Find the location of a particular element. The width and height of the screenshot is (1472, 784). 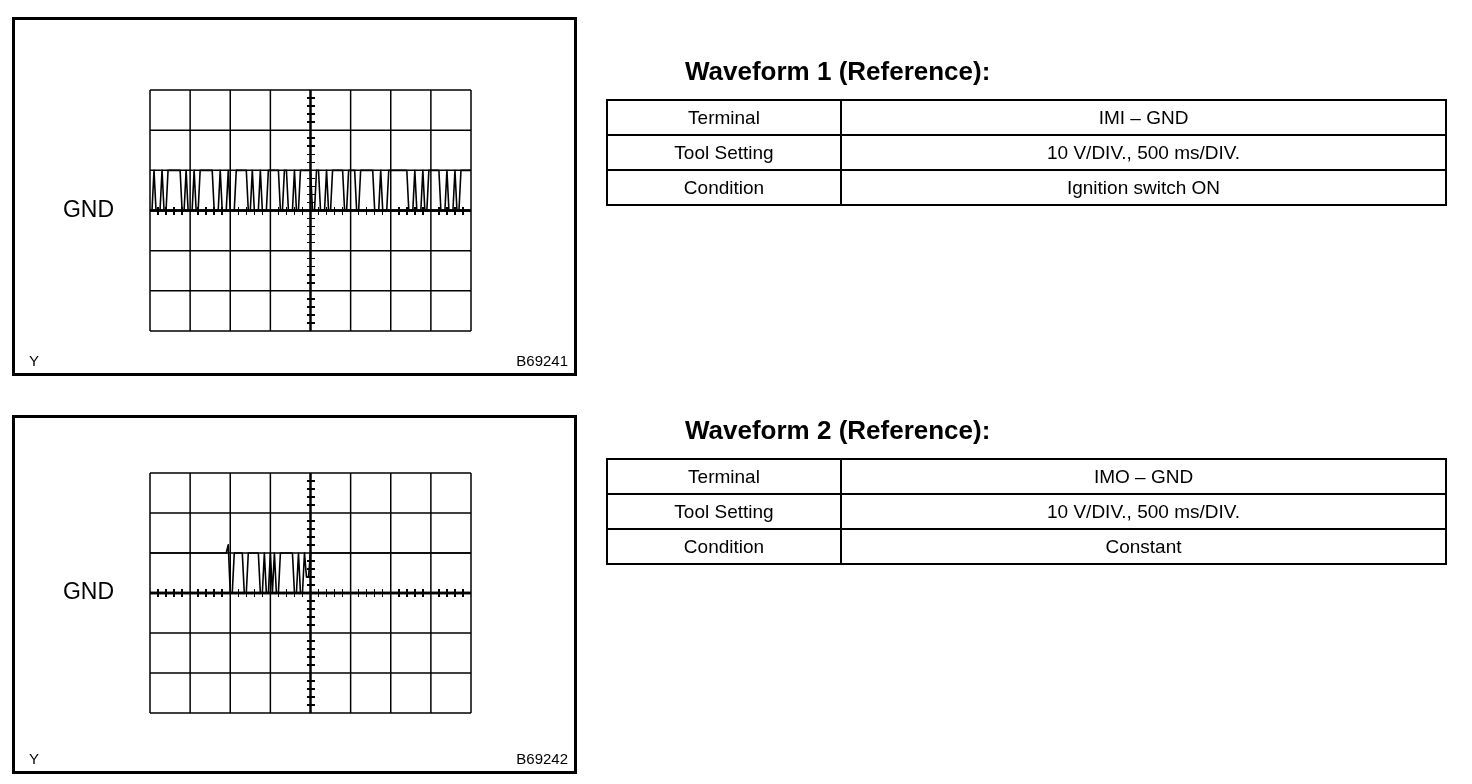

text: Waveform 1 (Reference): is located at coordinates (838, 71).